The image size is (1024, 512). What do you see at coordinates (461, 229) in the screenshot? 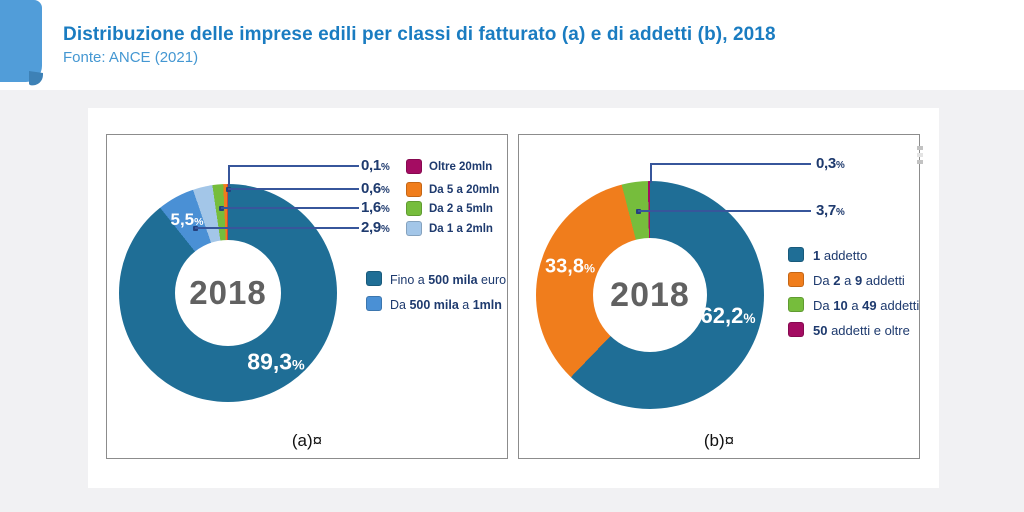
I see `legend-label: Da 1 a 2mln` at bounding box center [461, 229].